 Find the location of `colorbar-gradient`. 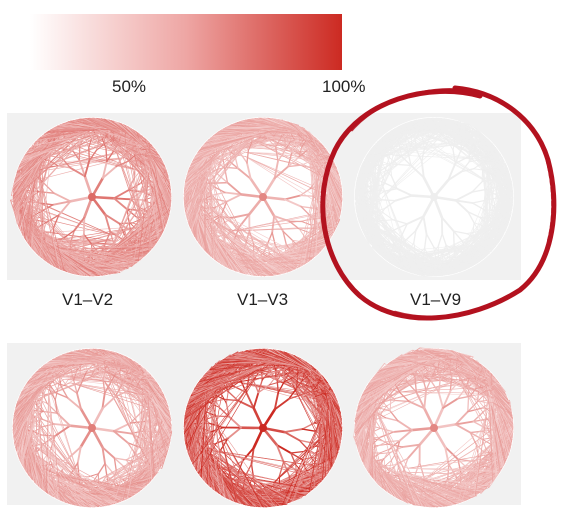

colorbar-gradient is located at coordinates (186, 42).